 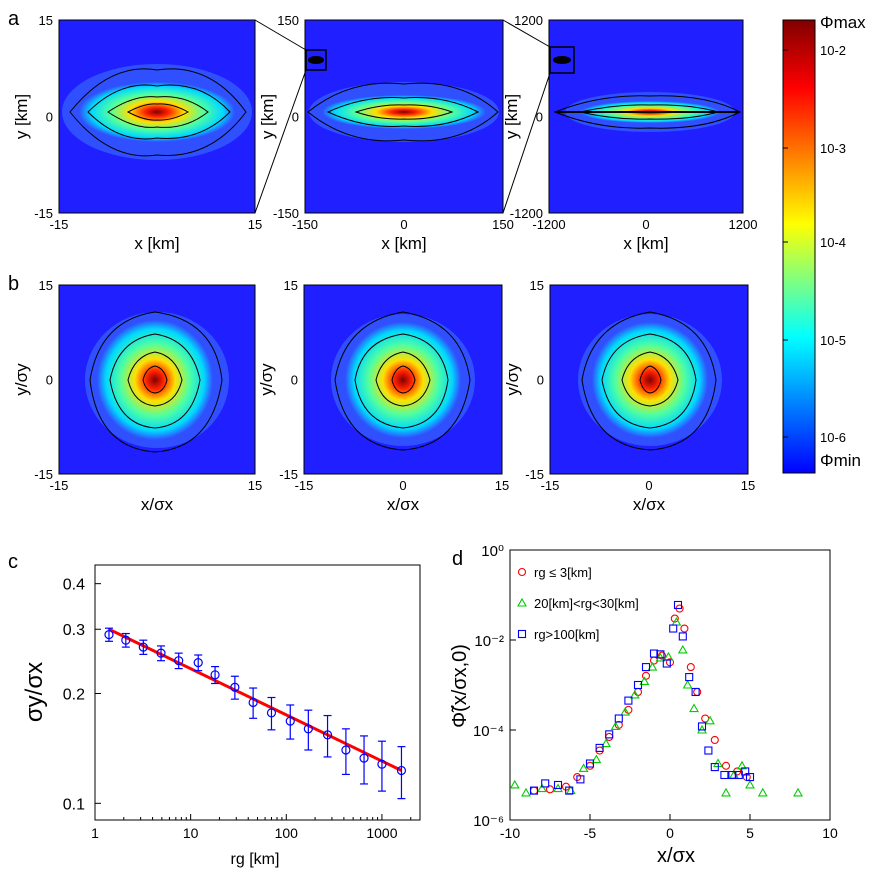 What do you see at coordinates (562, 60) in the screenshot?
I see `zoom-box-a3` at bounding box center [562, 60].